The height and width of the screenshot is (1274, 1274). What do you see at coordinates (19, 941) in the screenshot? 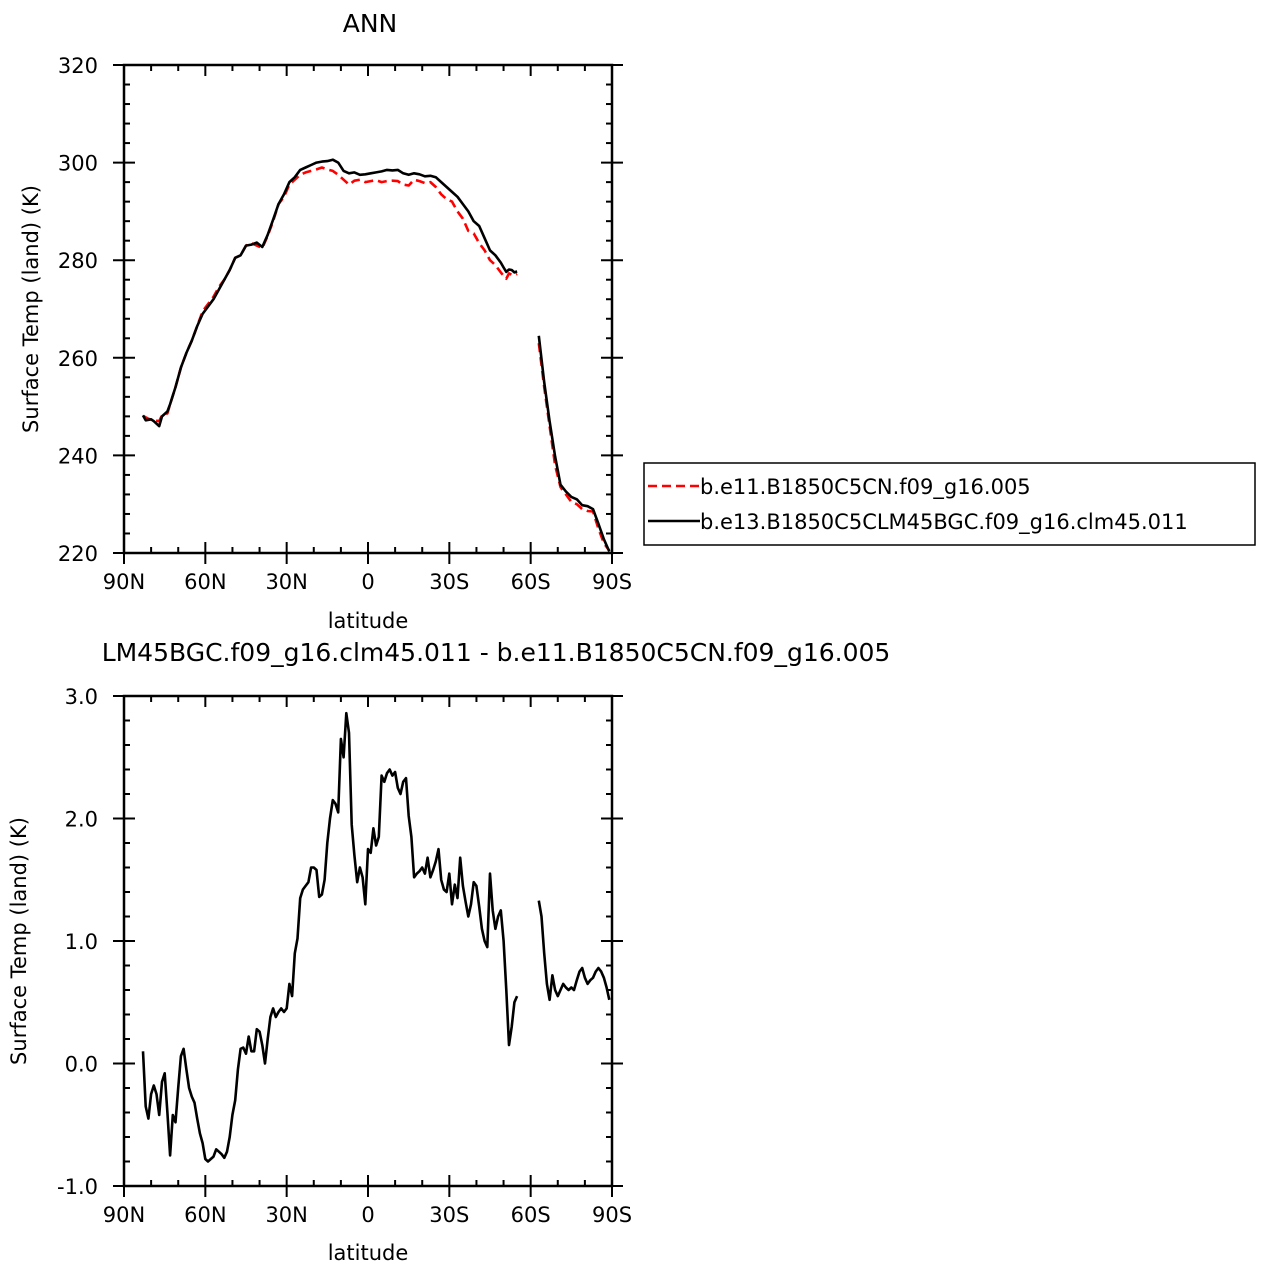
I see `bottom-y-axis-label: Surface Temp (land) (K)` at bounding box center [19, 941].